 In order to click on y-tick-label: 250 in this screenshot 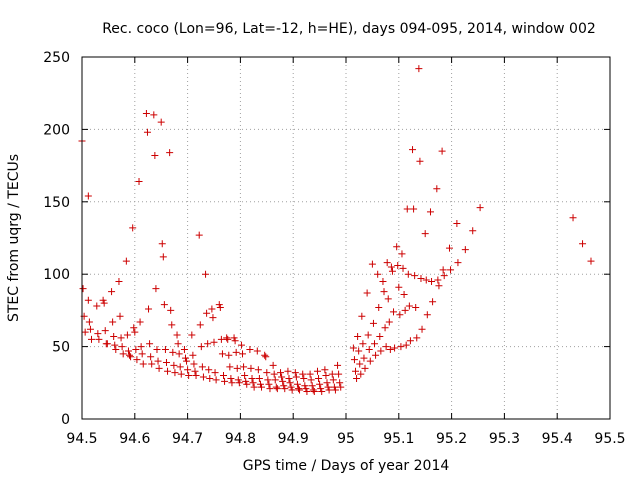, I will do `click(56, 58)`.